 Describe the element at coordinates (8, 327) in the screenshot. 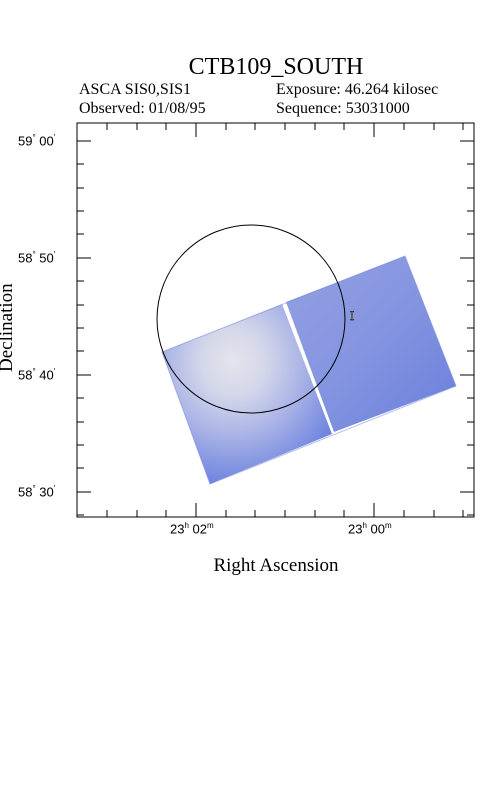

I see `y-axis-label: Declination` at that location.